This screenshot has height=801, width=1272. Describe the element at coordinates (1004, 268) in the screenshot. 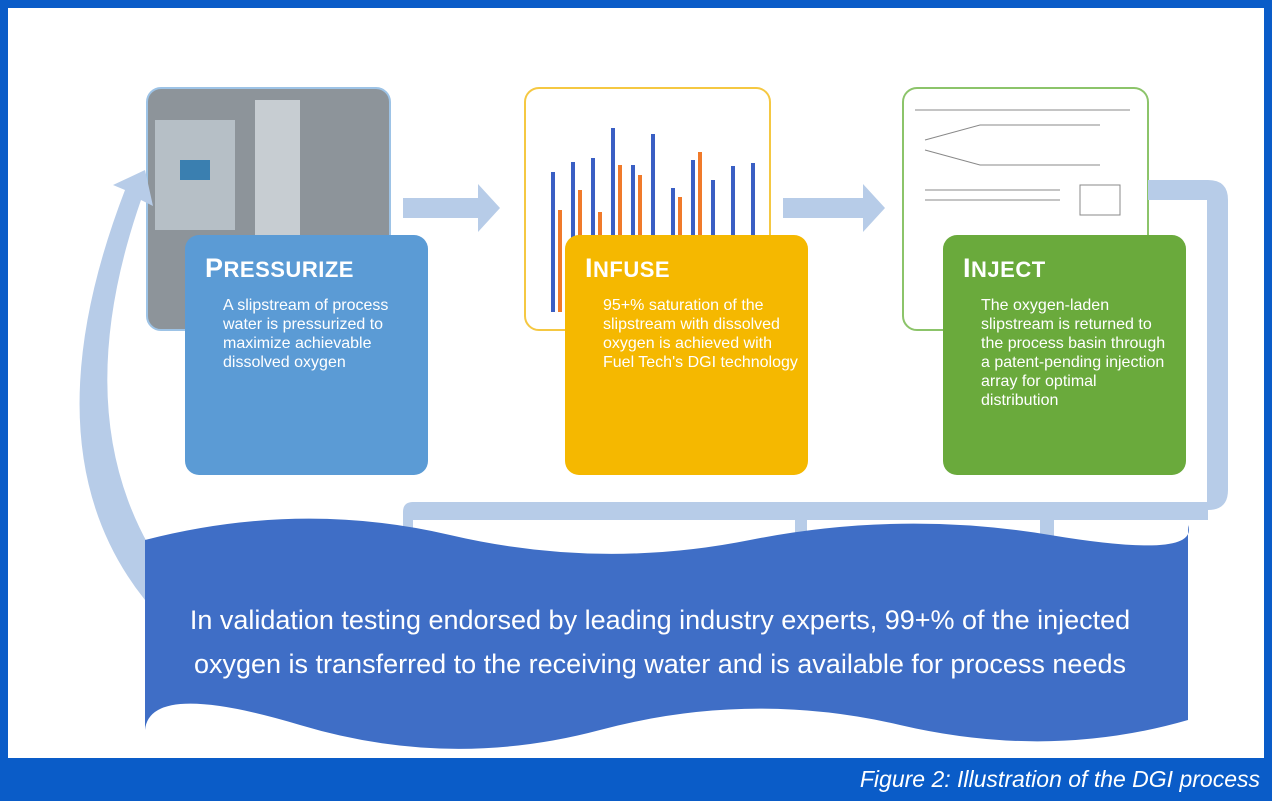

I see `step-title: INJECT` at that location.